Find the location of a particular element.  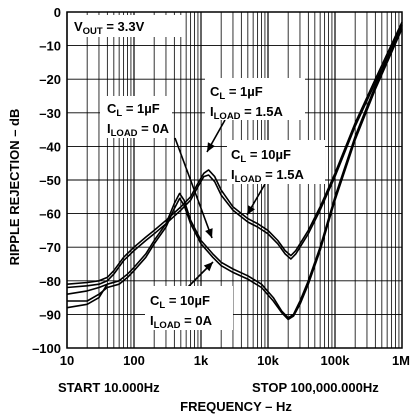

y-tick-label: –30 is located at coordinates (50, 113).